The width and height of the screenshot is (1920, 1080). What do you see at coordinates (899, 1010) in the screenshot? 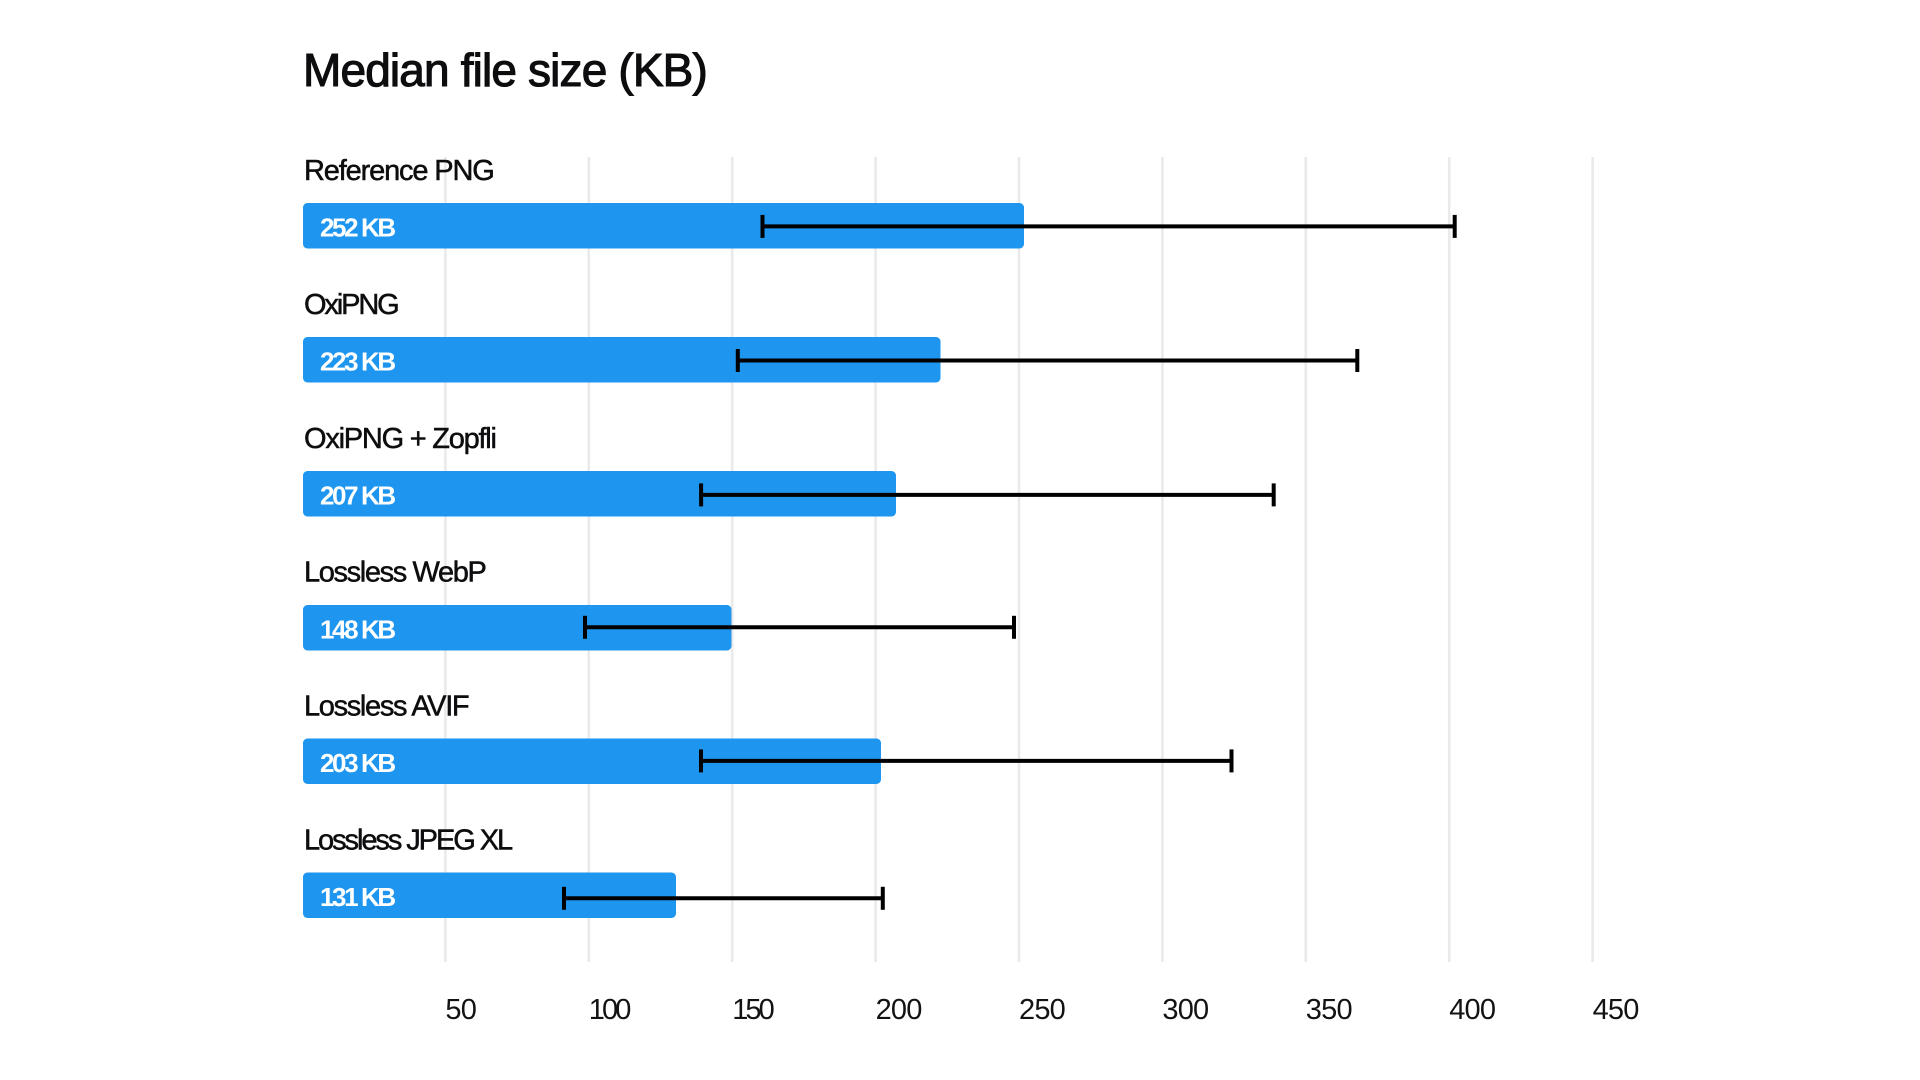
I see `svg-text: 200` at bounding box center [899, 1010].